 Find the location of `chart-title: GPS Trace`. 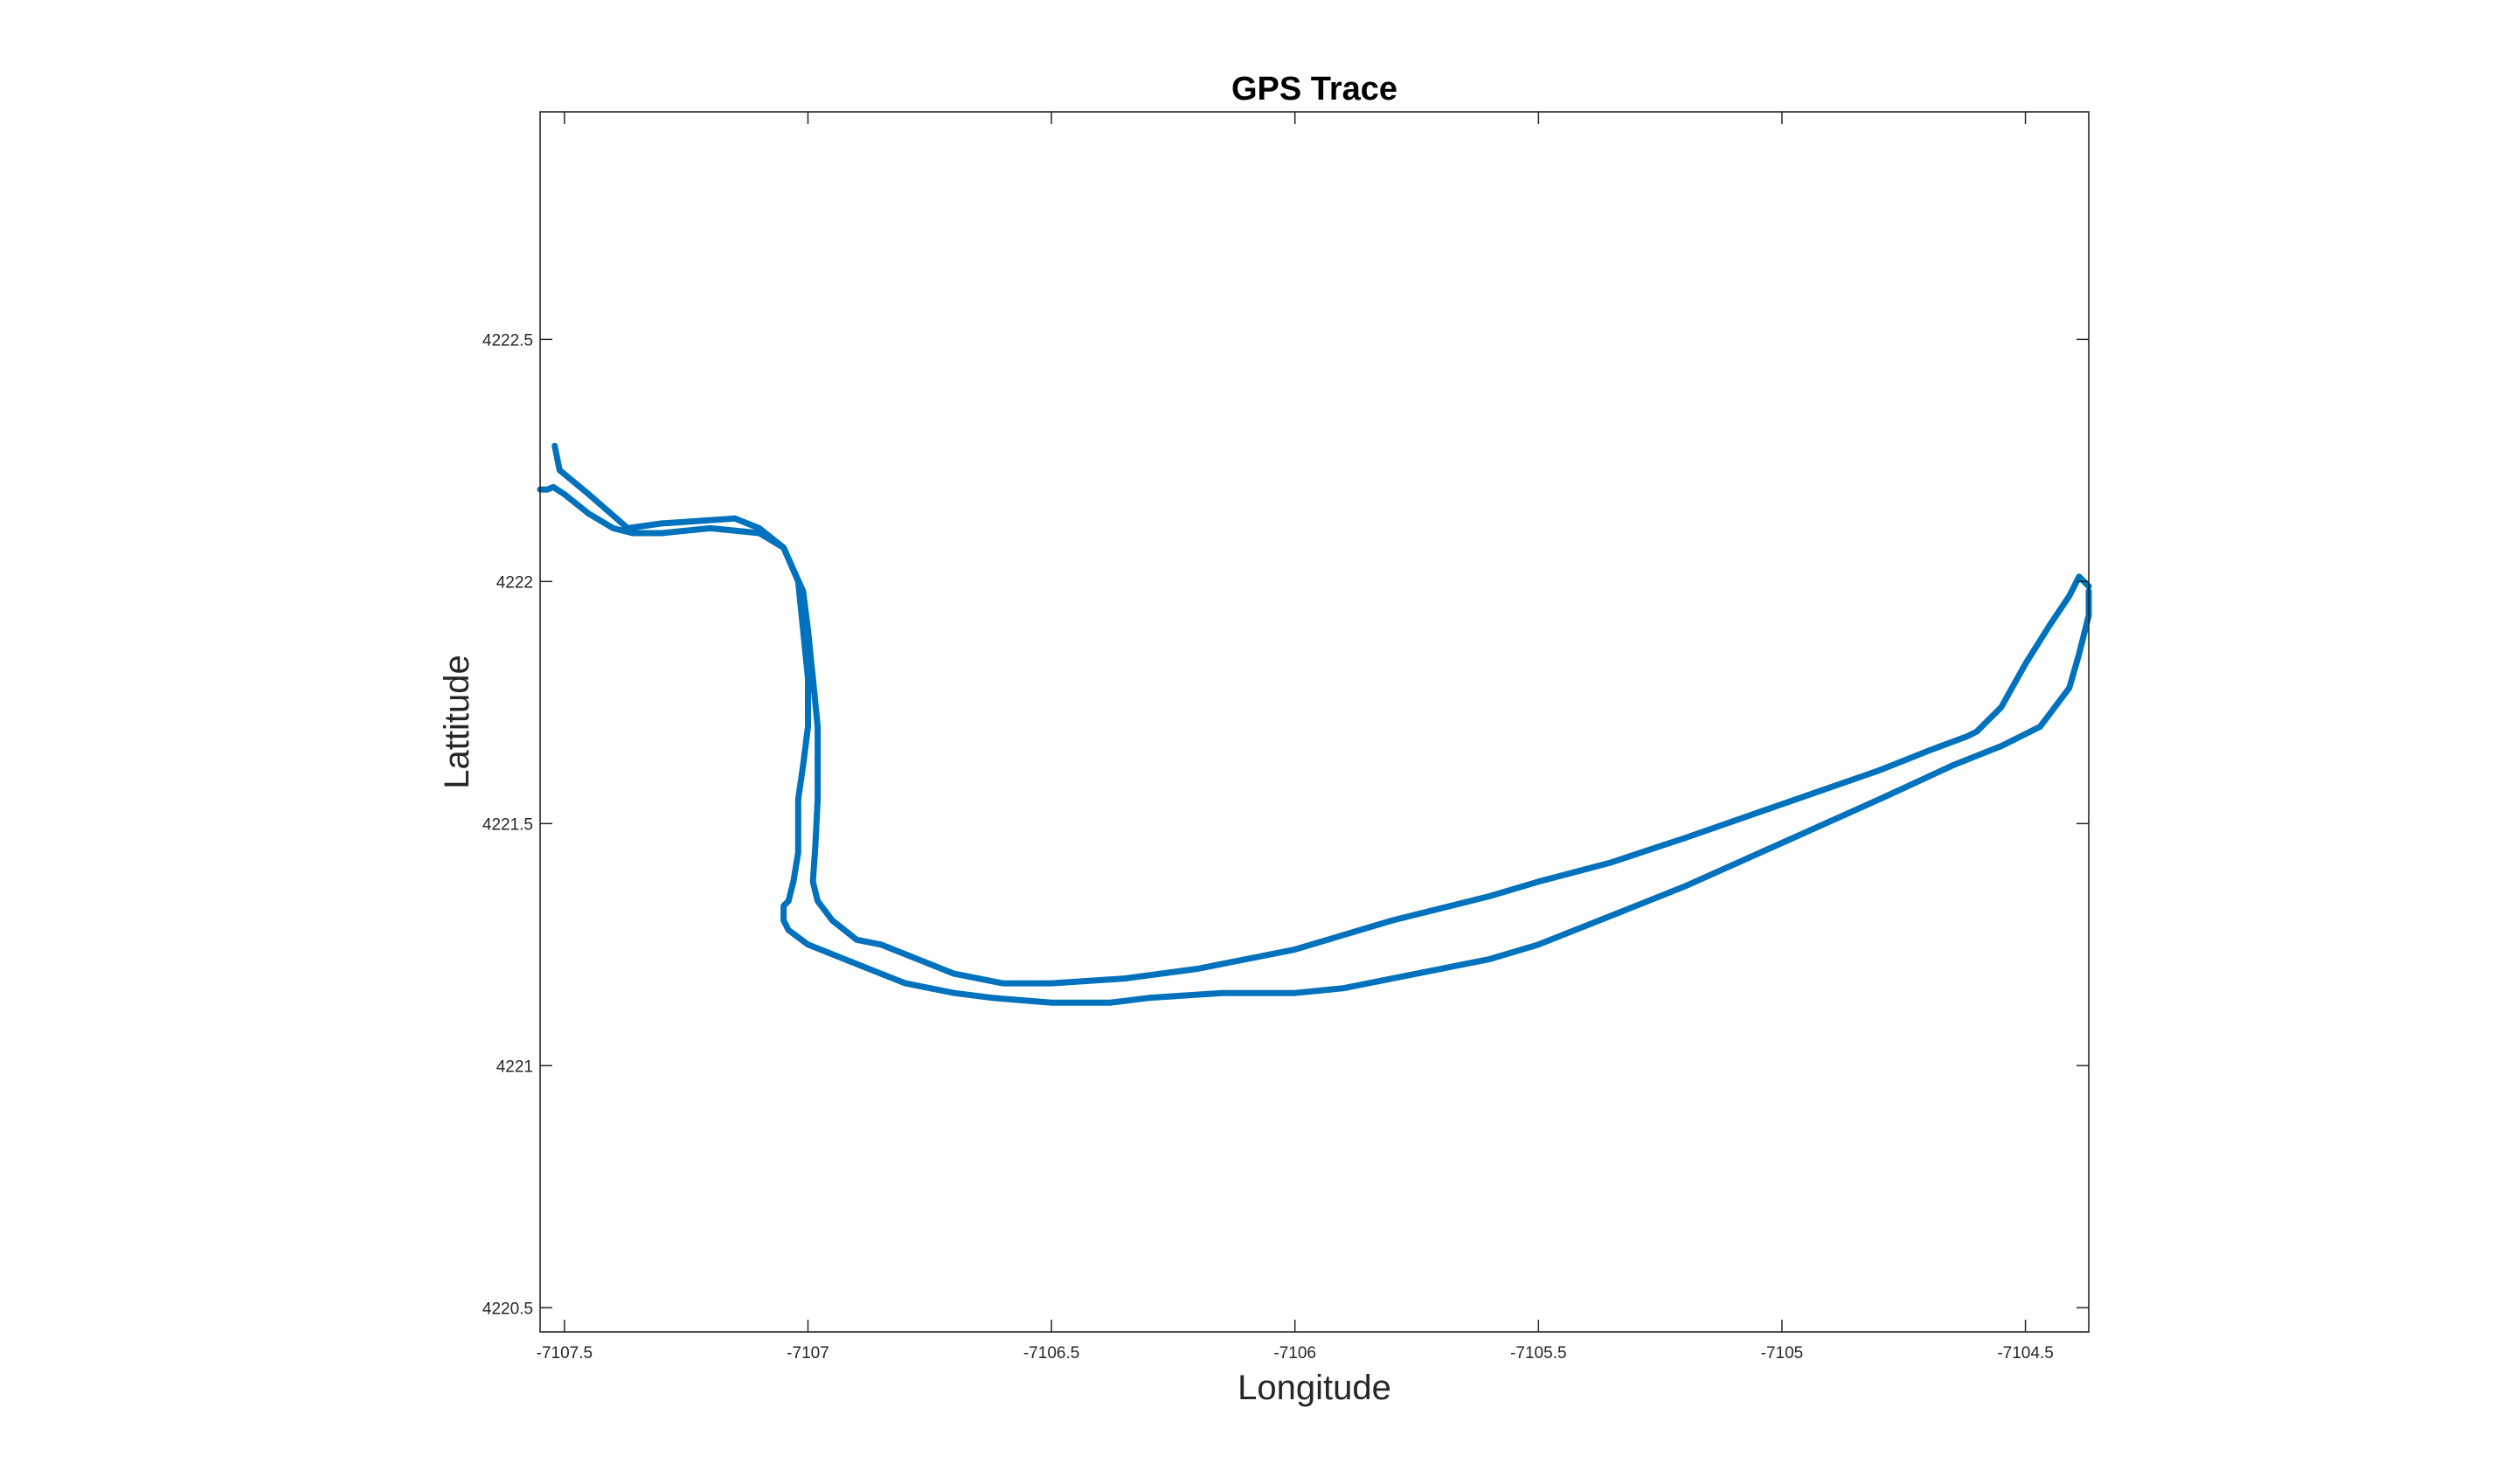

chart-title: GPS Trace is located at coordinates (1314, 89).